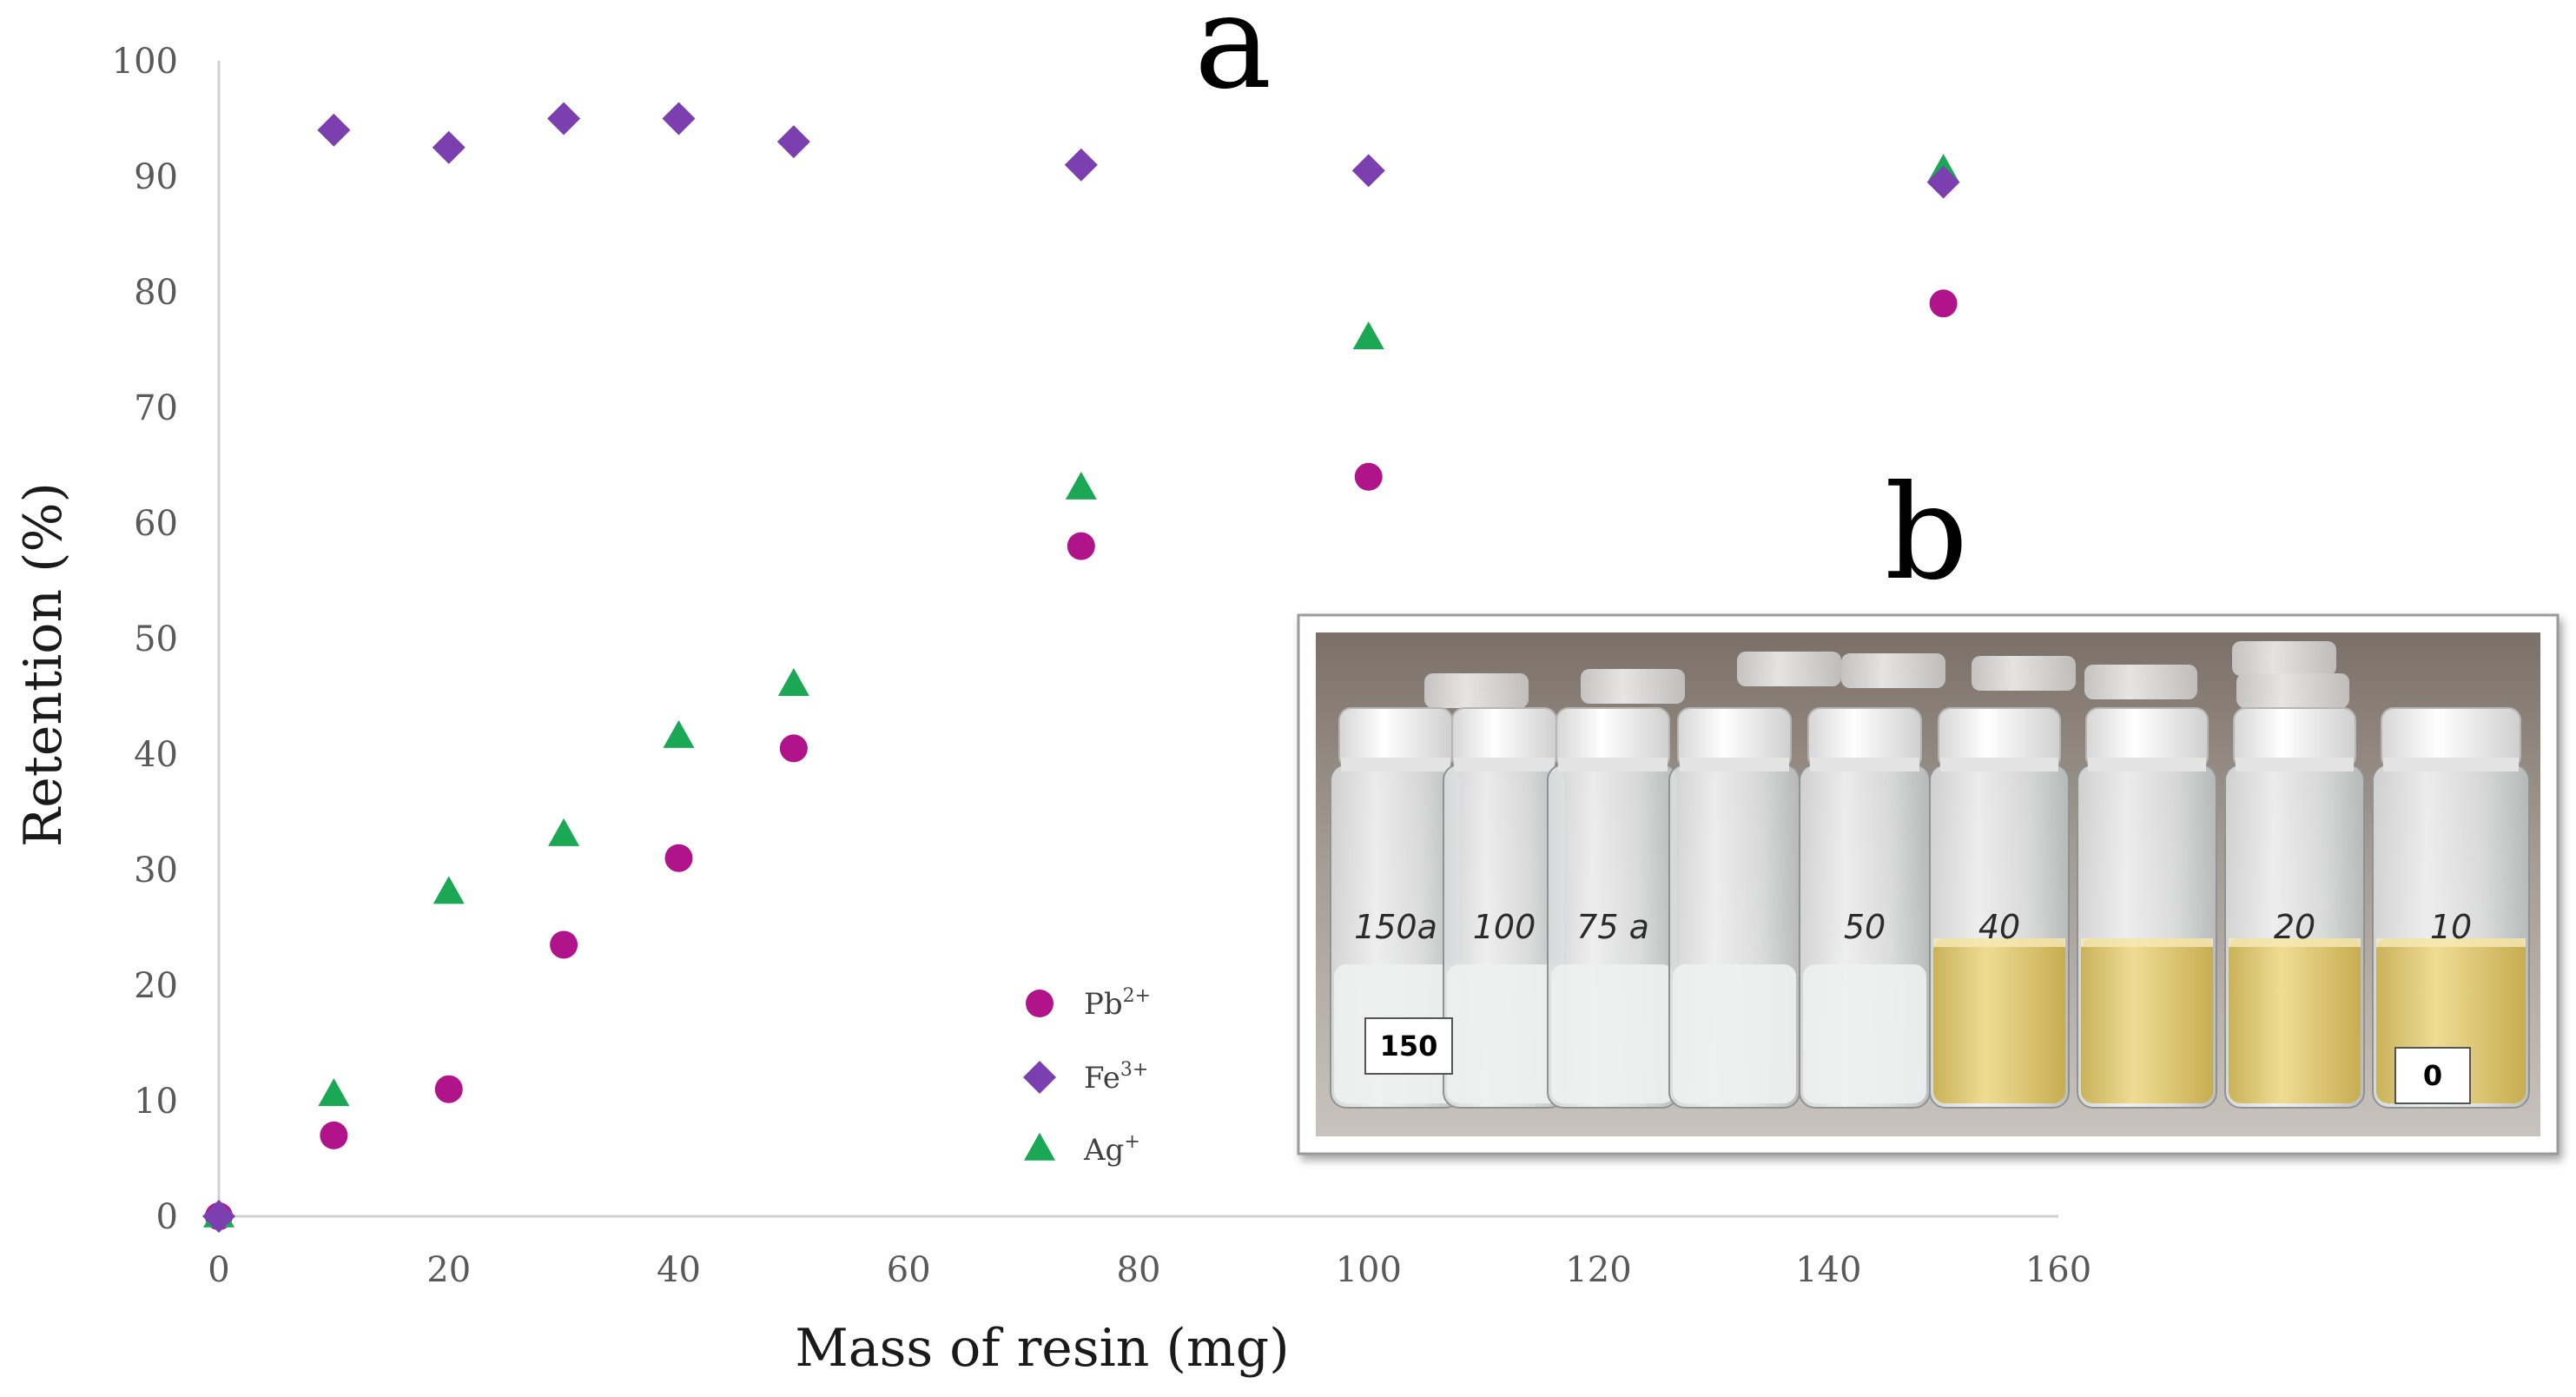 This screenshot has width=2576, height=1397. Describe the element at coordinates (218, 1270) in the screenshot. I see `x-tick-label: 0` at that location.